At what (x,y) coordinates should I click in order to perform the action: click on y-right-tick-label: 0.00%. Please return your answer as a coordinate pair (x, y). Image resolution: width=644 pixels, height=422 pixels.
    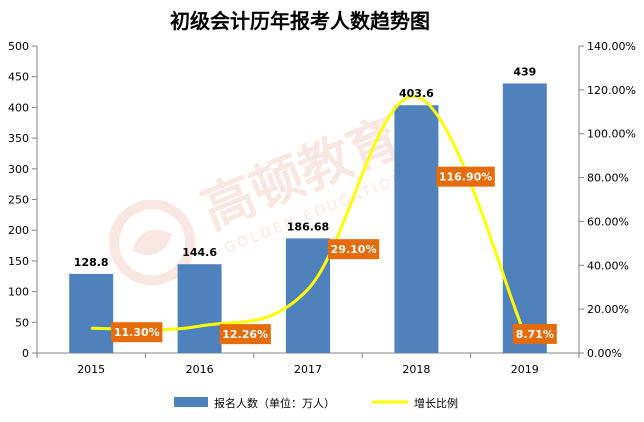
    Looking at the image, I should click on (604, 353).